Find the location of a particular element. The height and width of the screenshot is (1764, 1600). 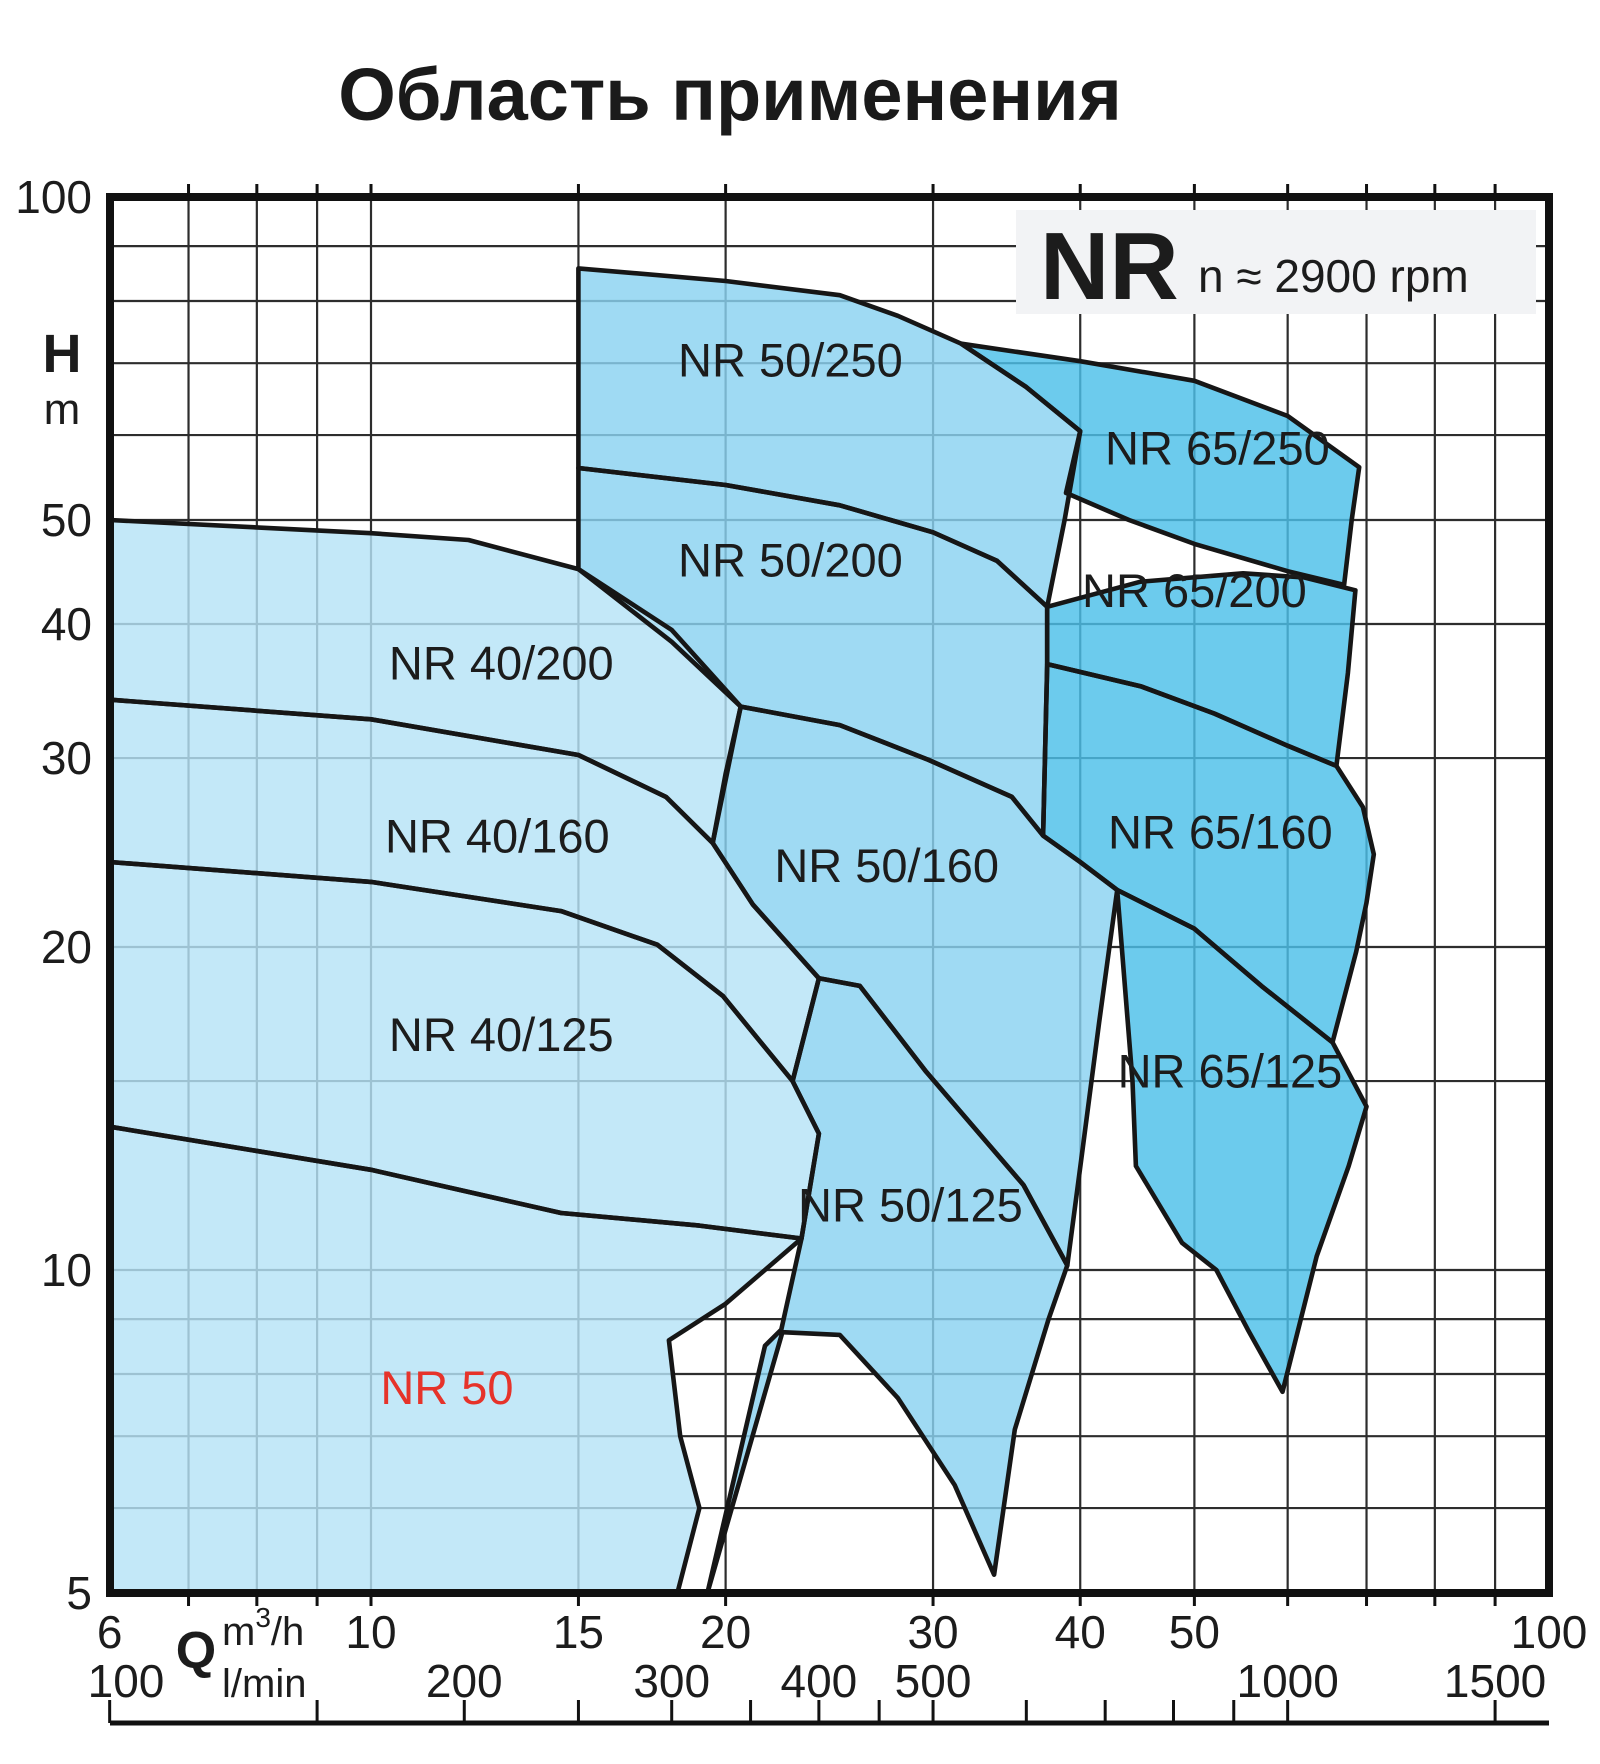

region-label: NR 40/125 is located at coordinates (501, 1034).